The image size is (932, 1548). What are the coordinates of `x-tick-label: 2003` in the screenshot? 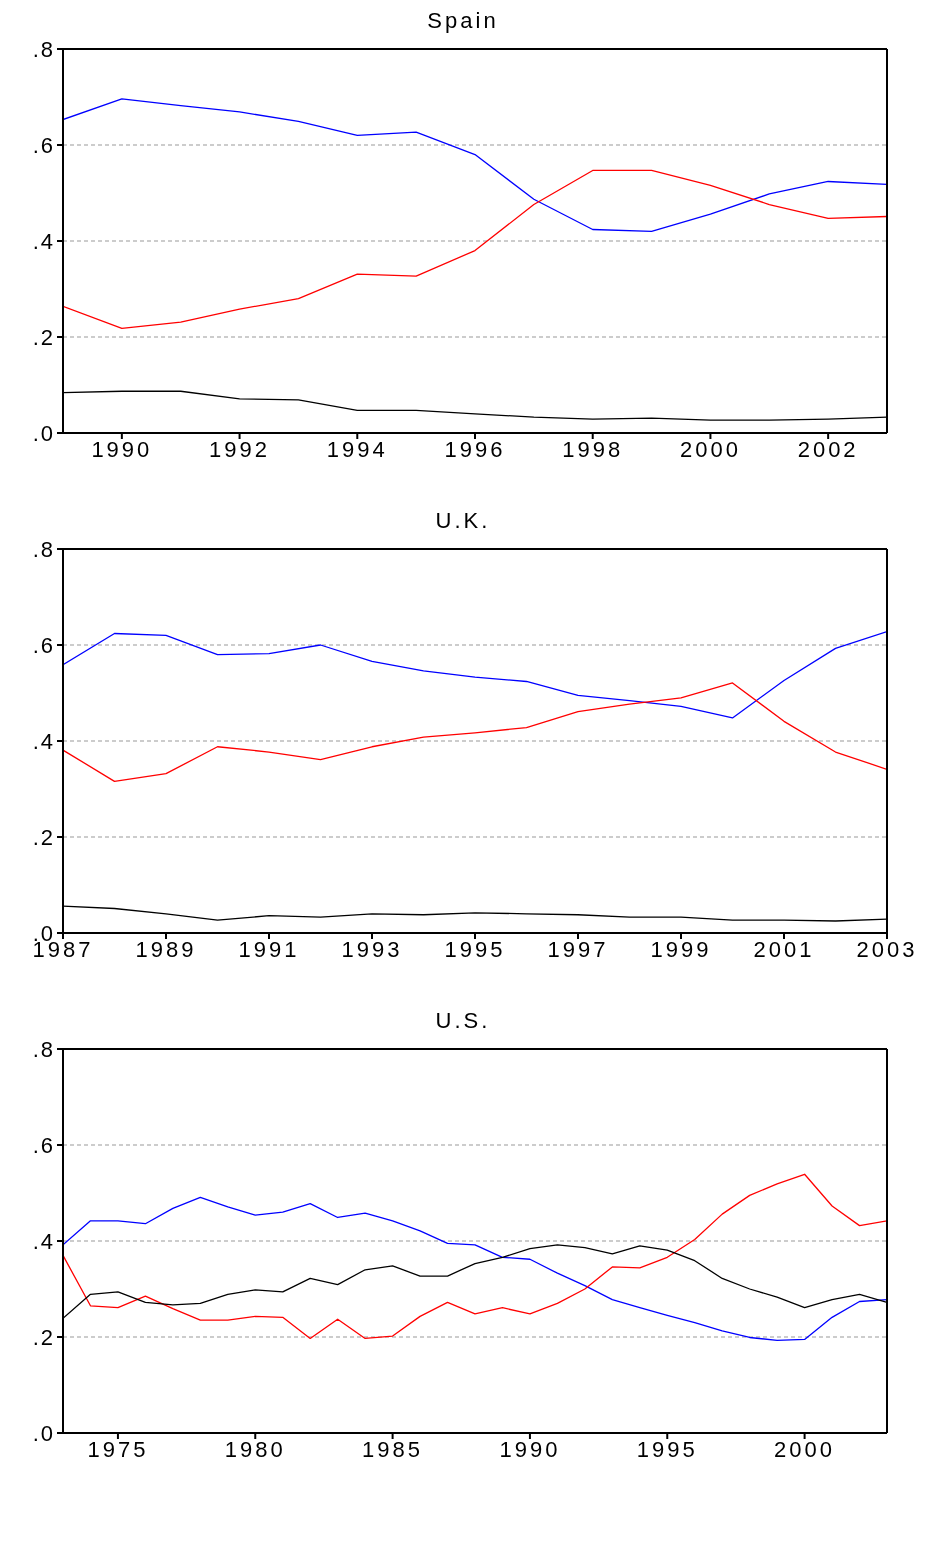 It's located at (887, 949).